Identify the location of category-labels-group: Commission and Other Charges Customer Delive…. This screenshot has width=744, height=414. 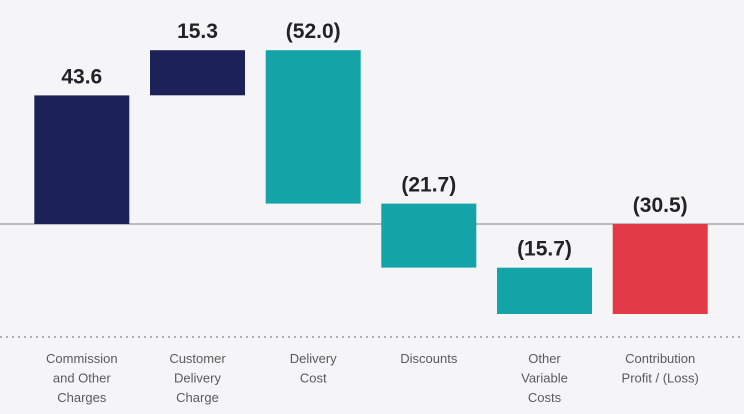
(372, 378).